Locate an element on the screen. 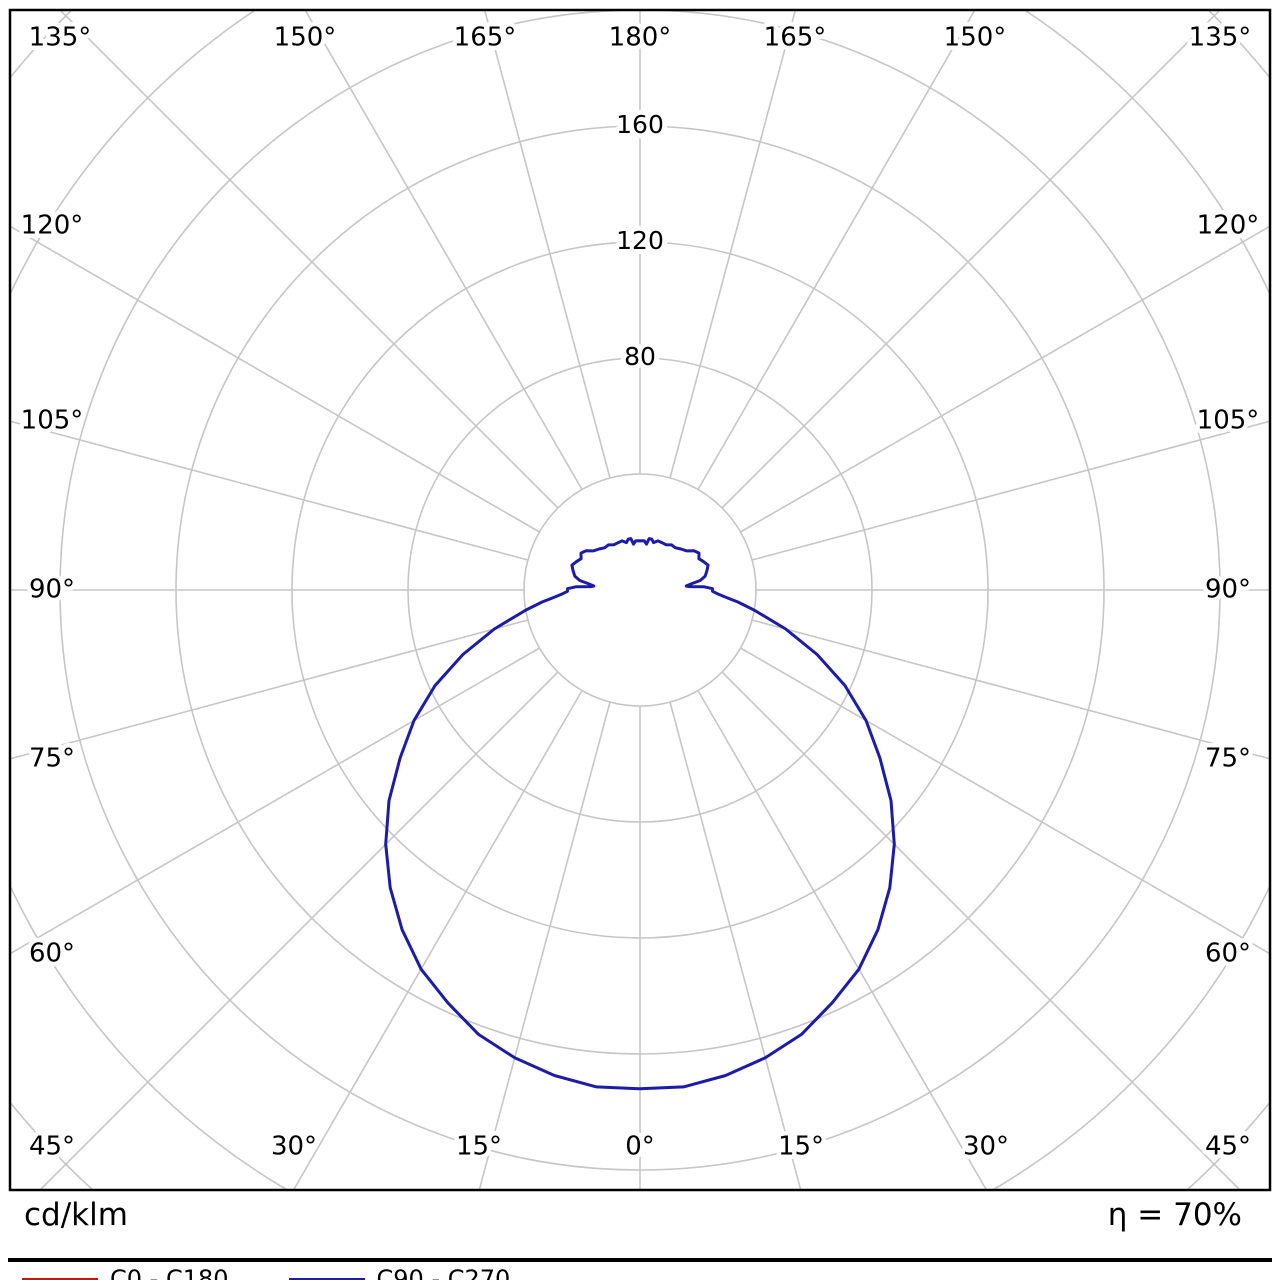  angle-tick-label: 0° is located at coordinates (640, 1147).